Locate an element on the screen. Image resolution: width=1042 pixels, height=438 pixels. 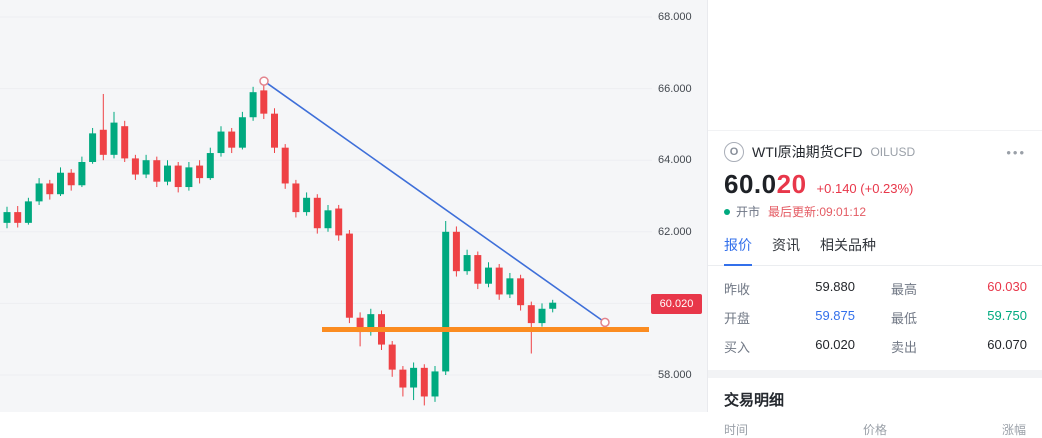
label-ask: 卖出 is located at coordinates (904, 347).